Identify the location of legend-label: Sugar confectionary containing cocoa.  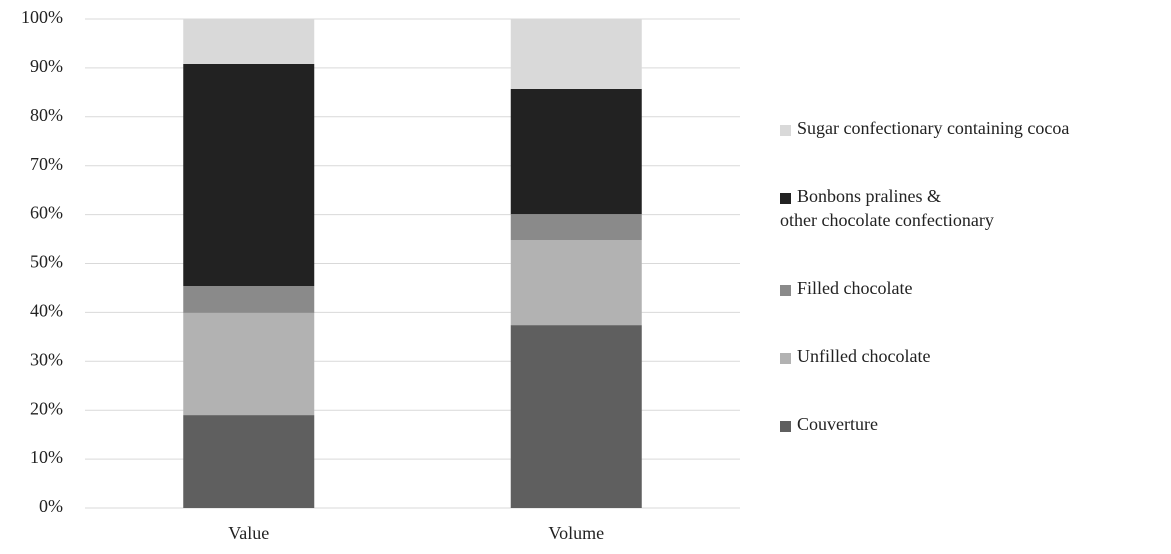
(933, 128).